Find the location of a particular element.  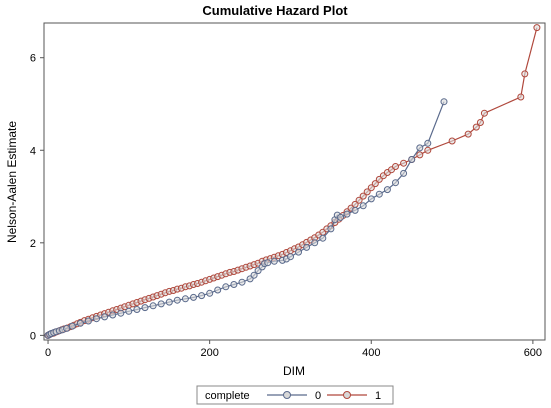

chart-title: Cumulative Hazard Plot is located at coordinates (275, 10).